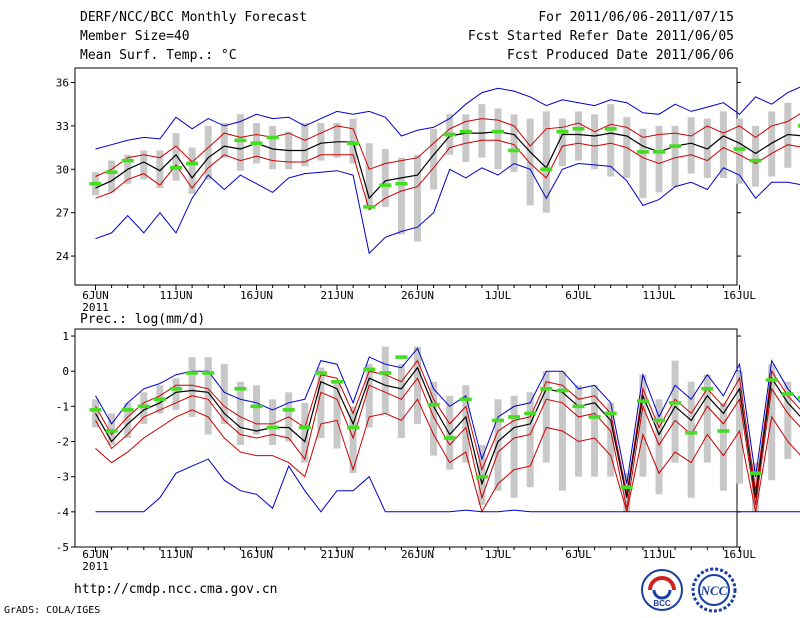  What do you see at coordinates (63, 512) in the screenshot?
I see `panel2-ytick-label: -4` at bounding box center [63, 512].